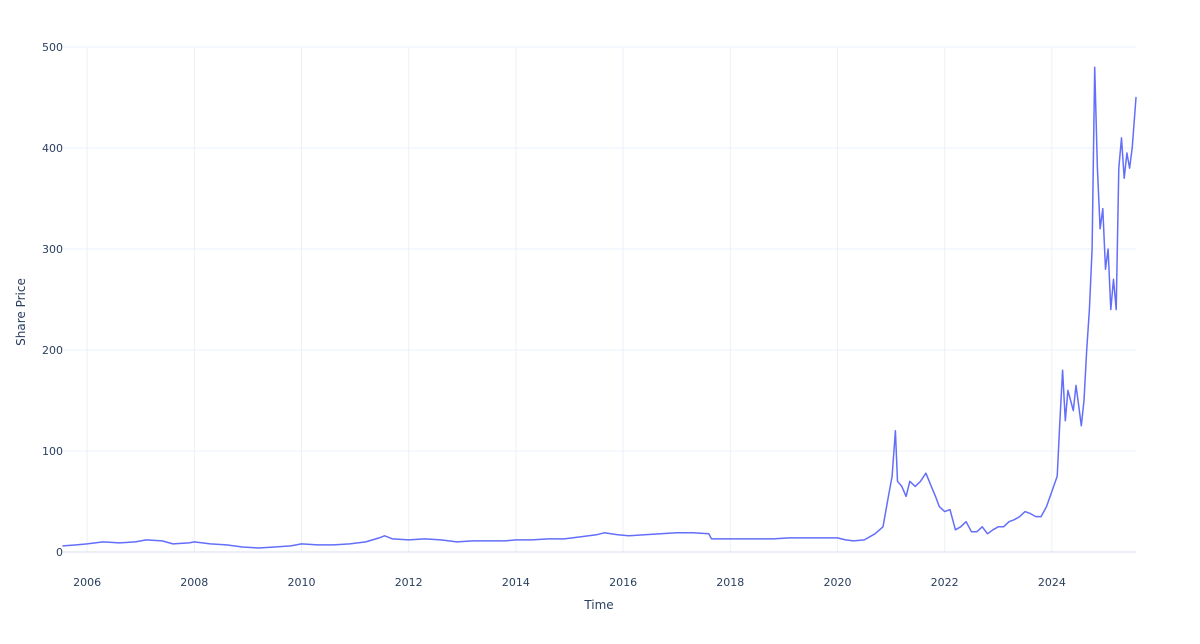 Image resolution: width=1200 pixels, height=644 pixels. What do you see at coordinates (194, 582) in the screenshot?
I see `x-tick-label: 2008` at bounding box center [194, 582].